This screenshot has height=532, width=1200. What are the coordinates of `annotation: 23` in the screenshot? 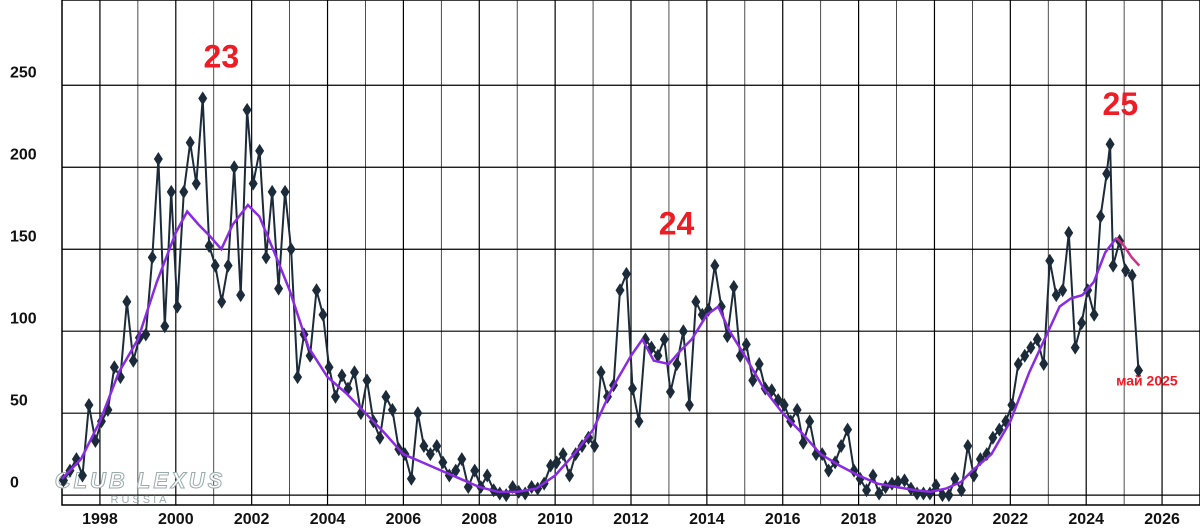 It's located at (222, 56).